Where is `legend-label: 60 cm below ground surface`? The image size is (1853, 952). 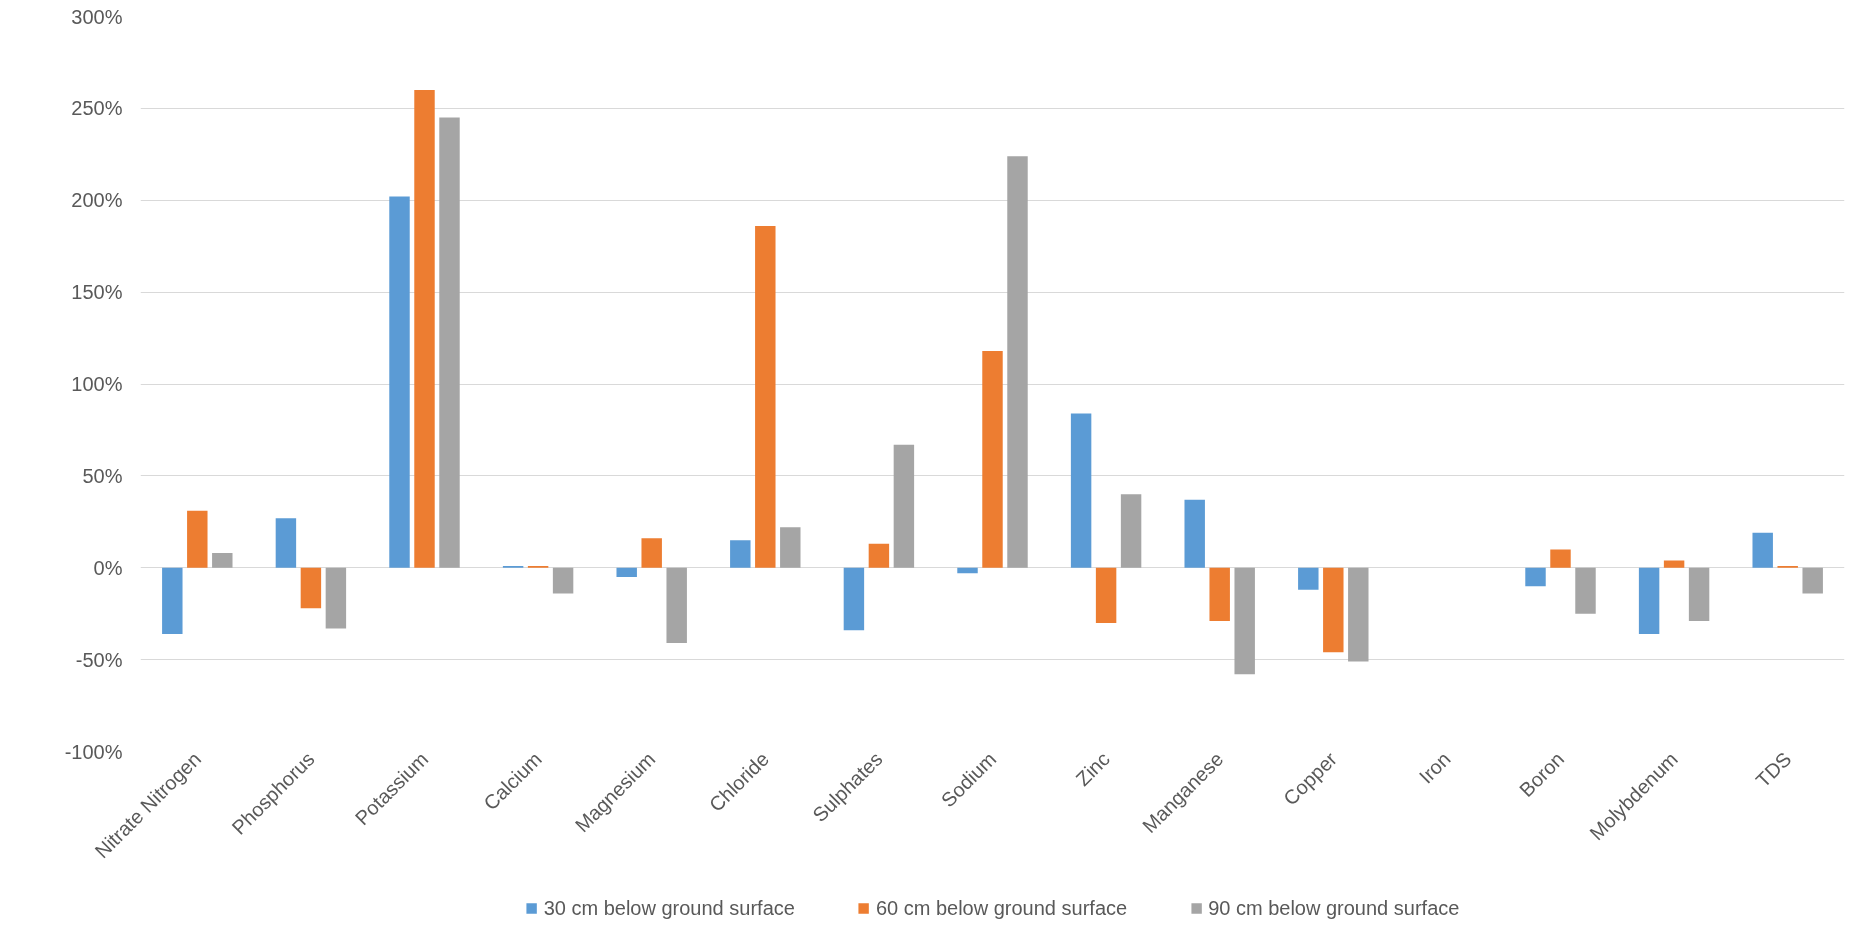
legend-label: 60 cm below ground surface is located at coordinates (1001, 908).